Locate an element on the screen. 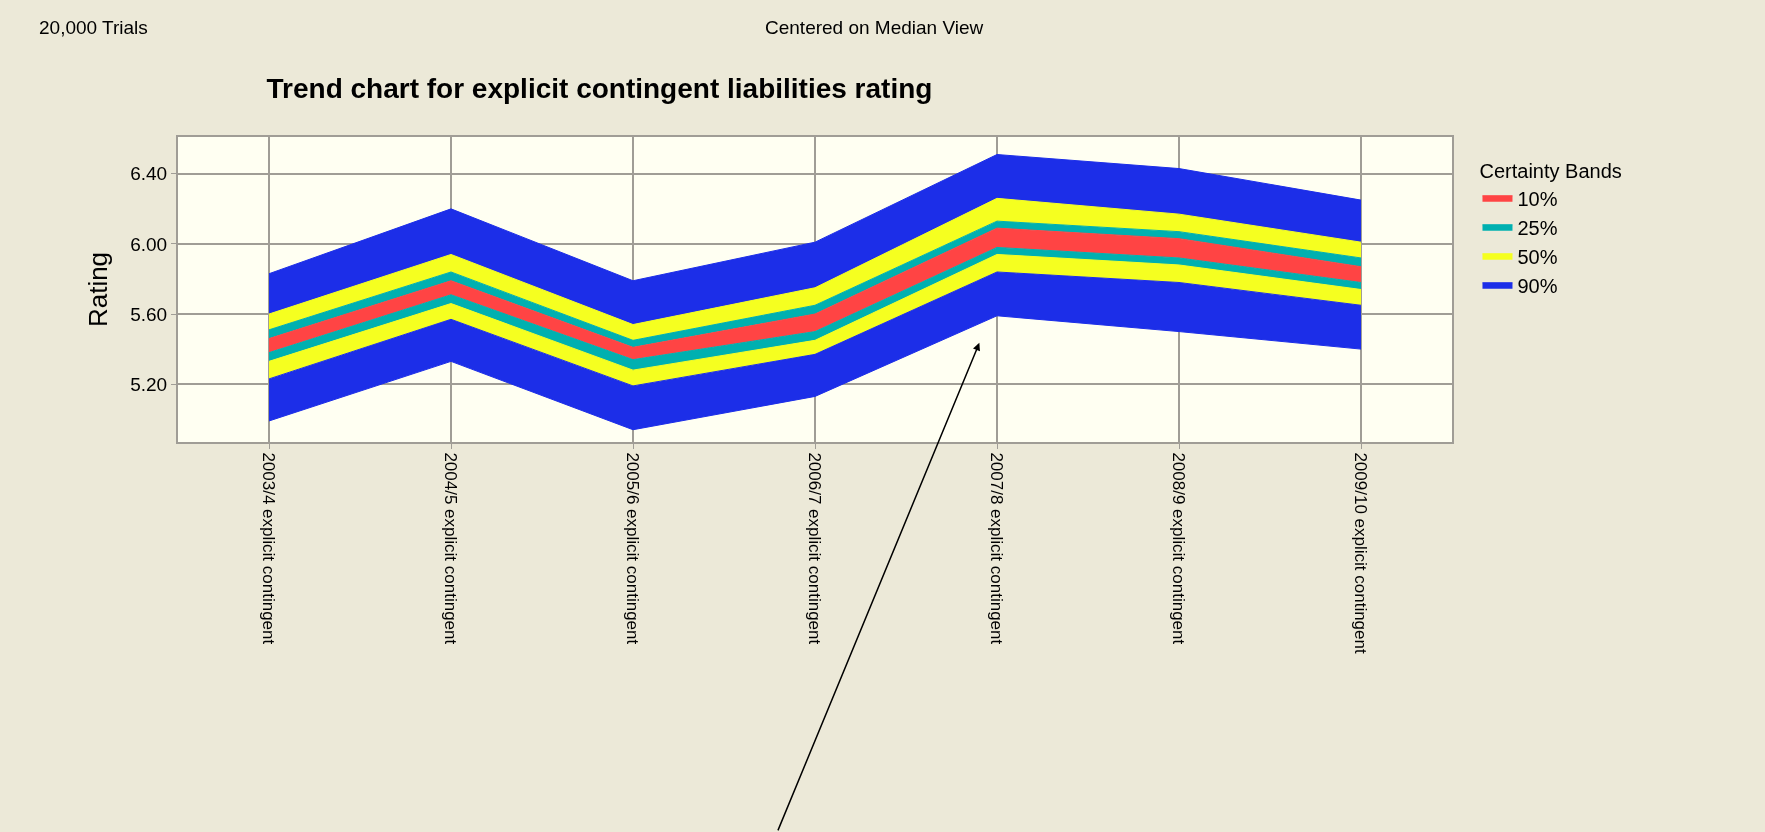 Image resolution: width=1765 pixels, height=832 pixels. y-tick-label: 6.40 is located at coordinates (149, 174).